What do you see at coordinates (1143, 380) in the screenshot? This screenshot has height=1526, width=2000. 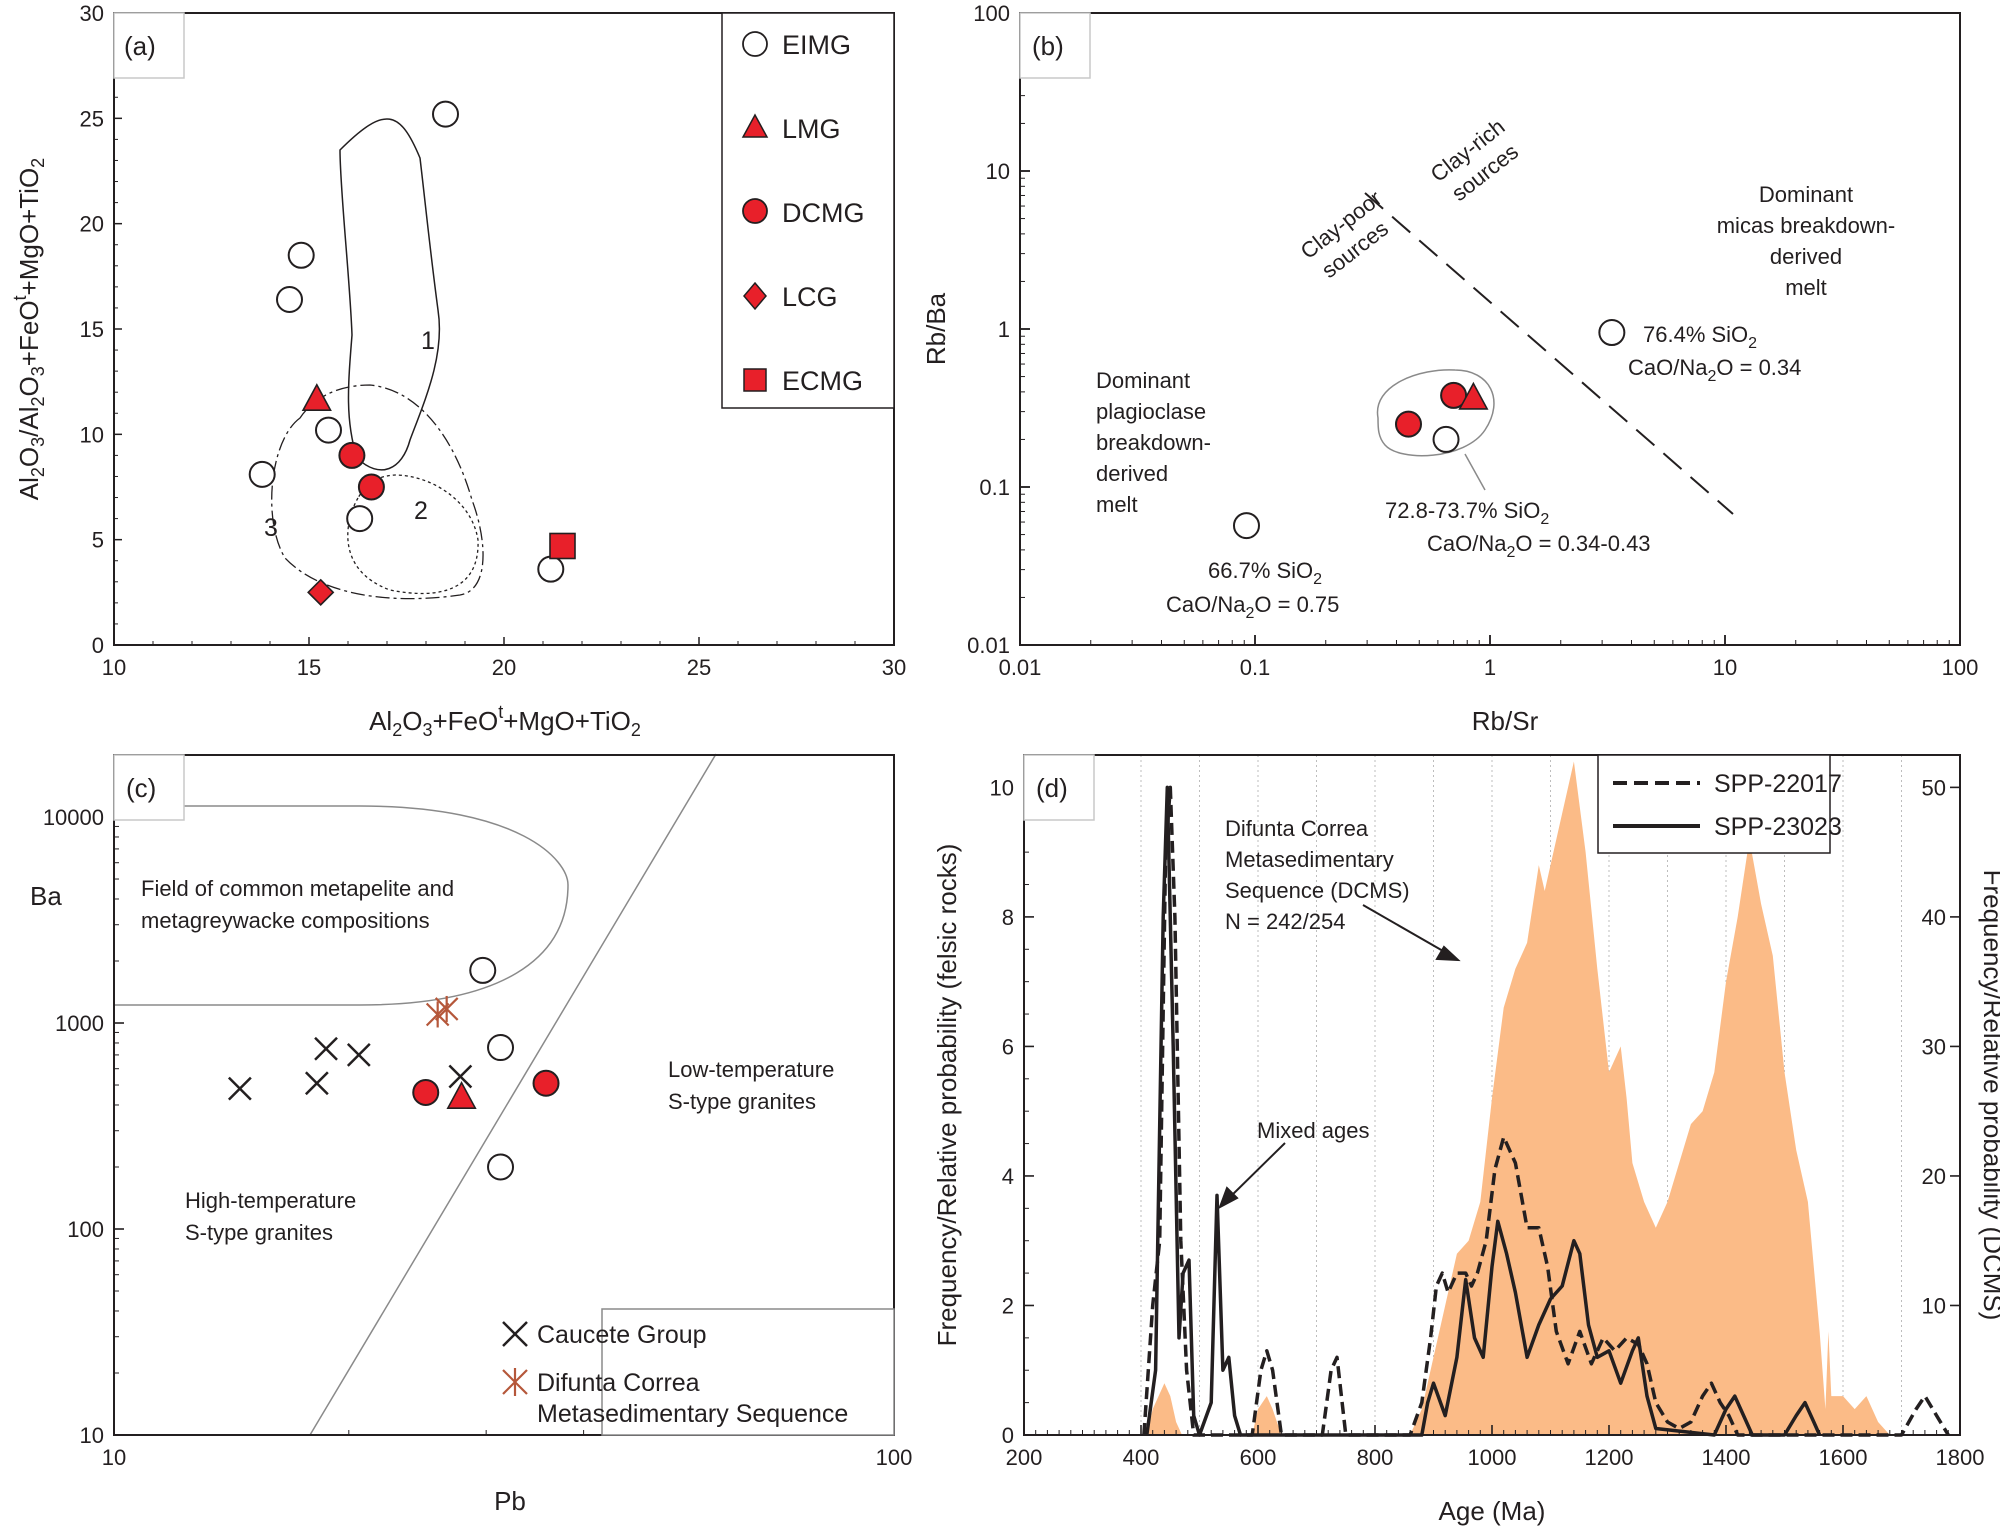 I see `plag-text-1: Dominant` at bounding box center [1143, 380].